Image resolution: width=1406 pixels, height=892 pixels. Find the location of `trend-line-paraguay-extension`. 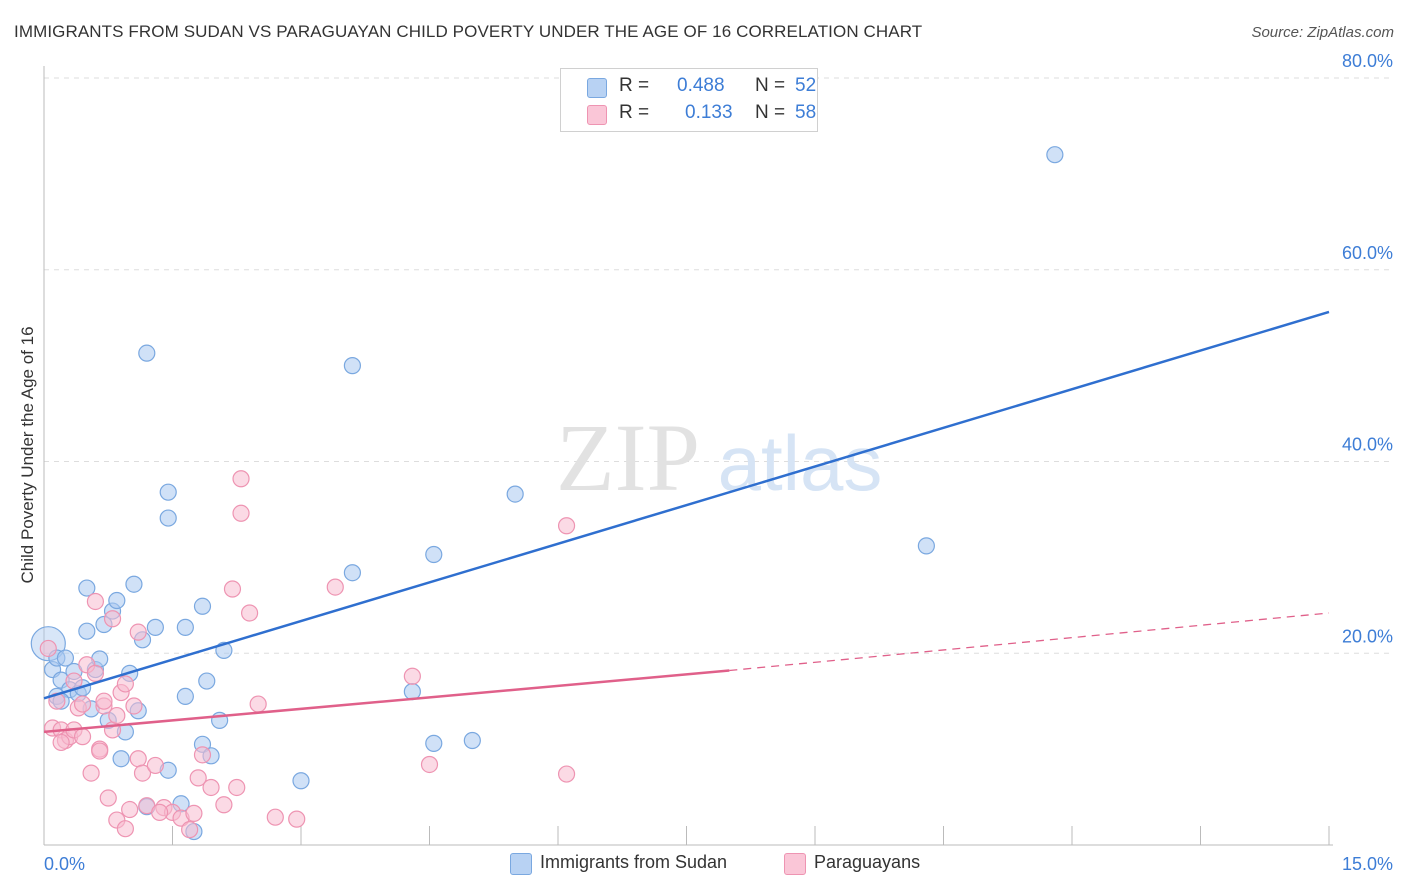

trend-line-paraguay-extension is located at coordinates (1029, 642).